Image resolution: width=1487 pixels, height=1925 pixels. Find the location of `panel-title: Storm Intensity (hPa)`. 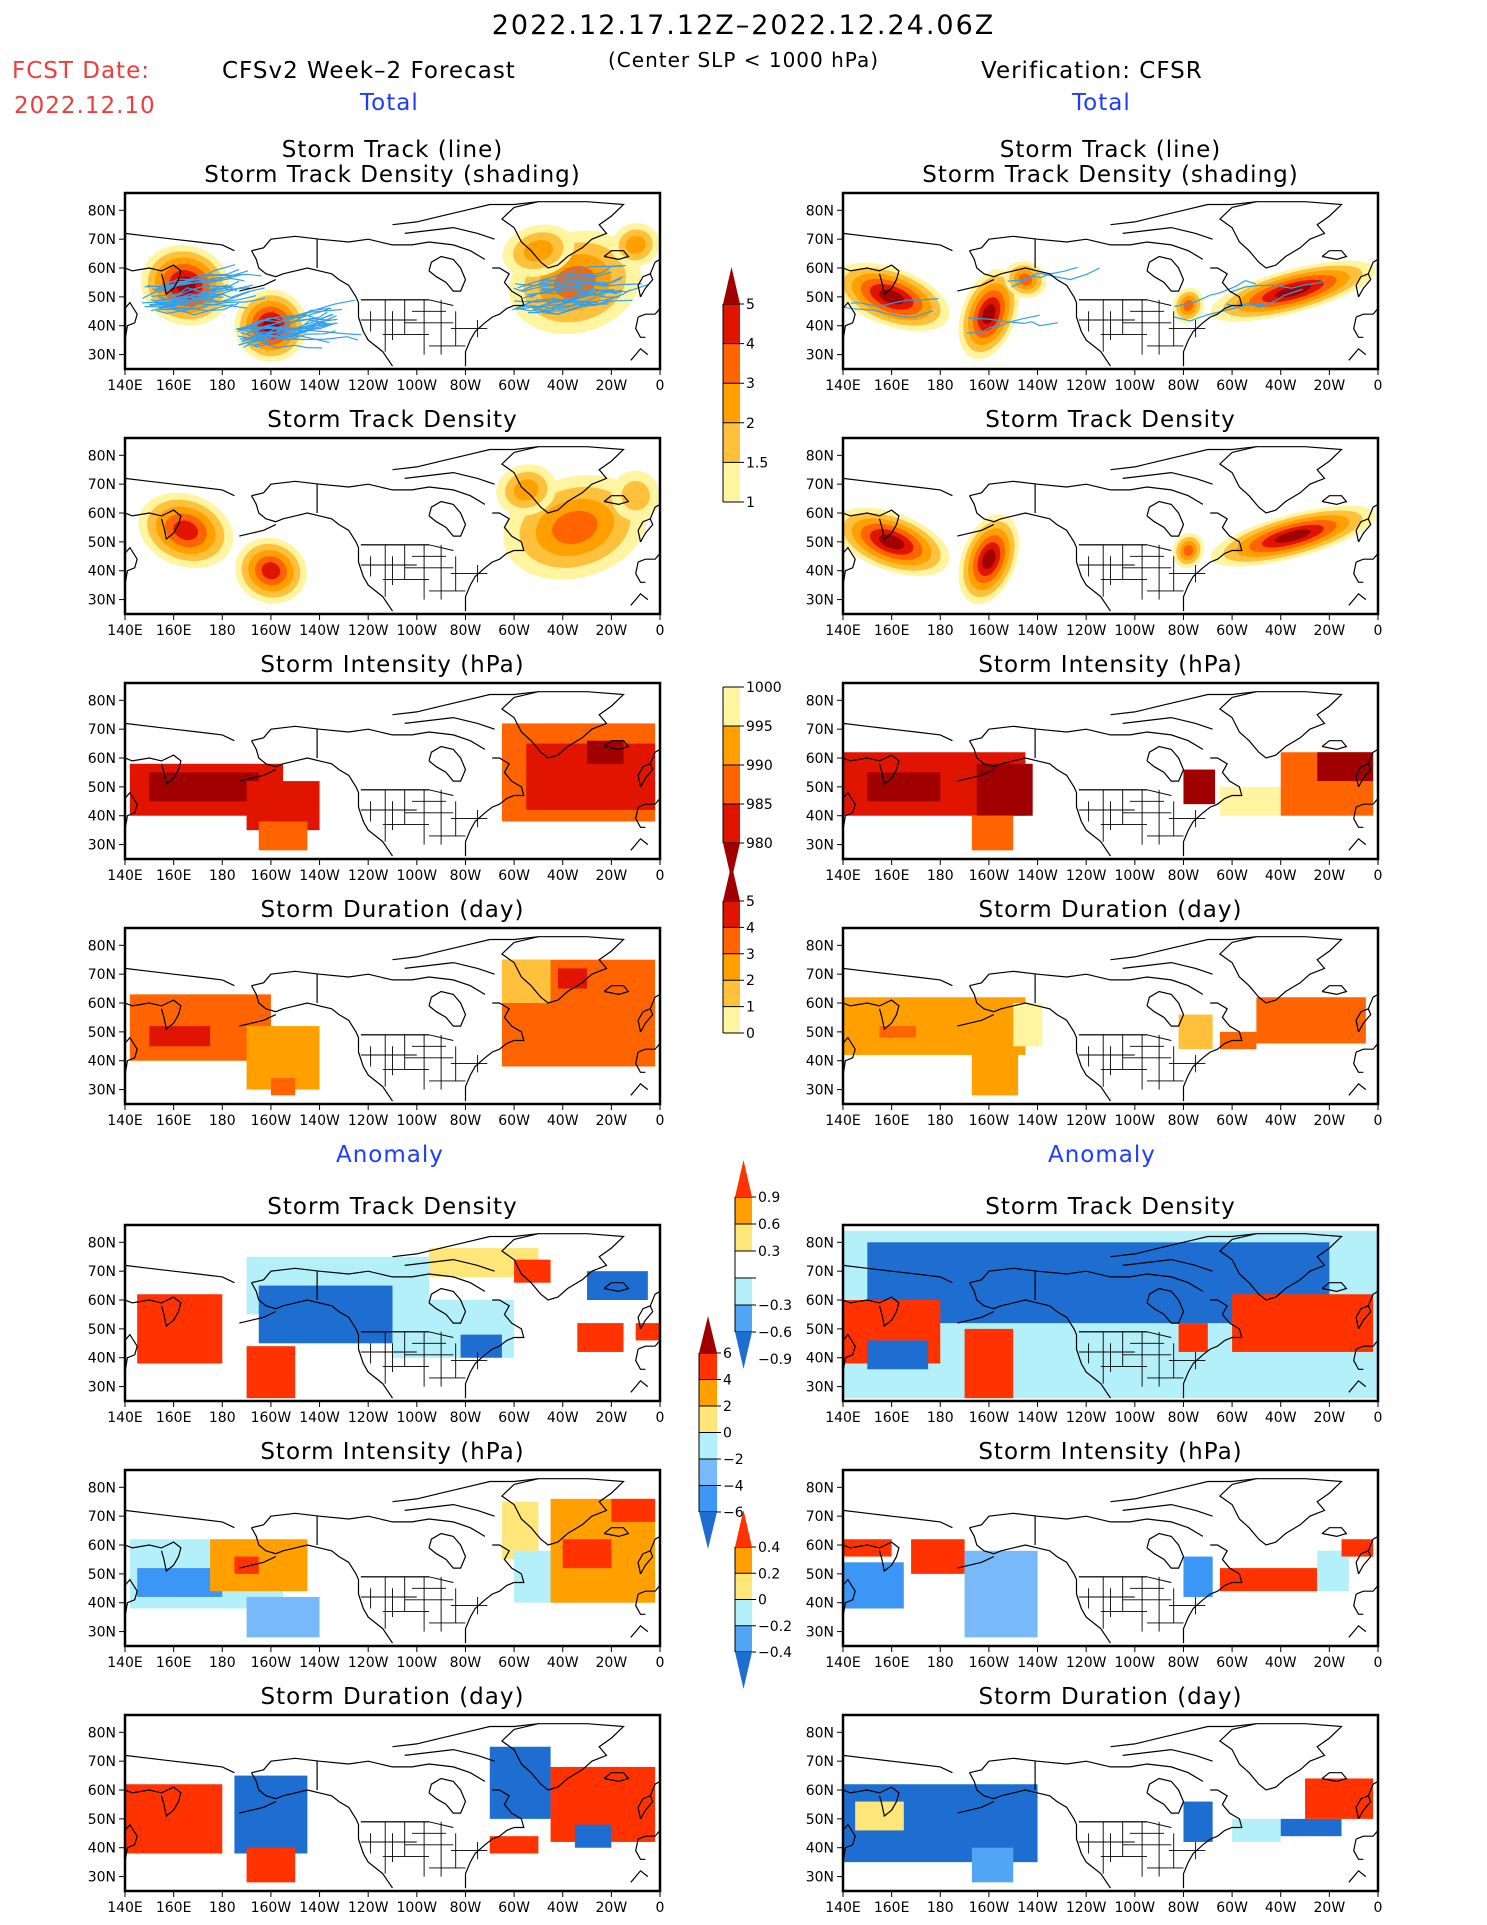

panel-title: Storm Intensity (hPa) is located at coordinates (392, 665).